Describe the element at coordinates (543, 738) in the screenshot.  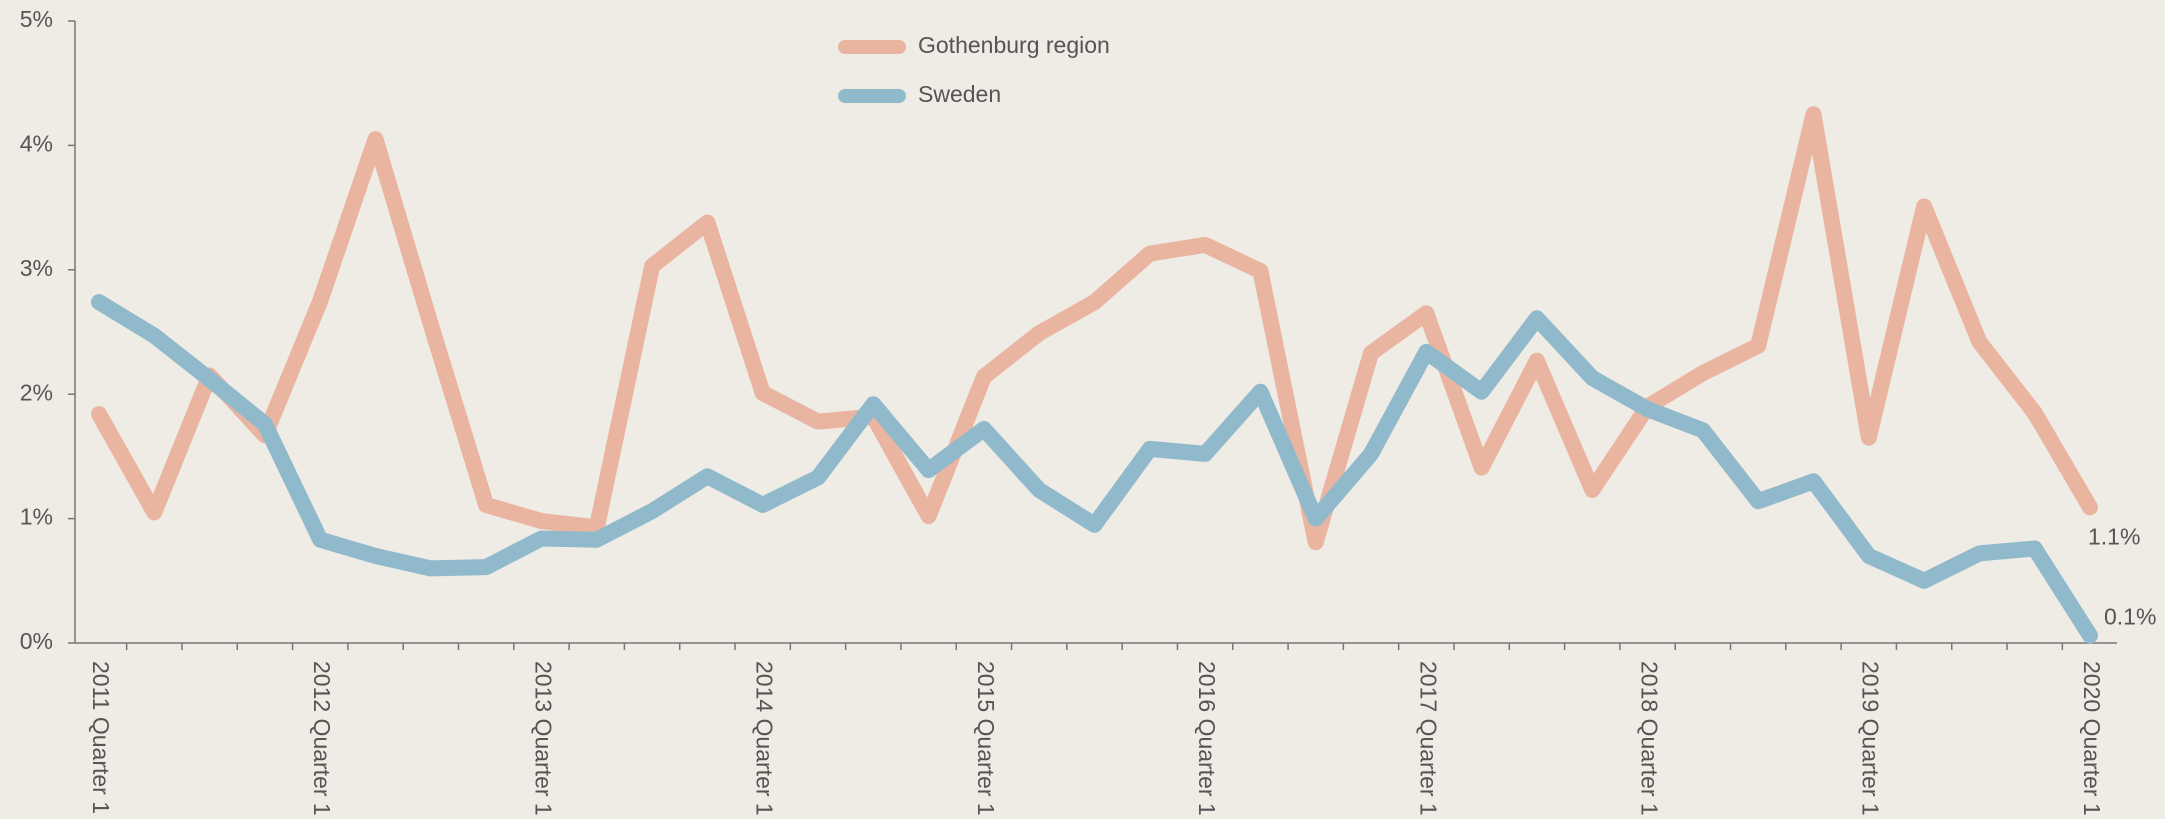
I see `x-tick-label: 2013 Quarter 1` at that location.